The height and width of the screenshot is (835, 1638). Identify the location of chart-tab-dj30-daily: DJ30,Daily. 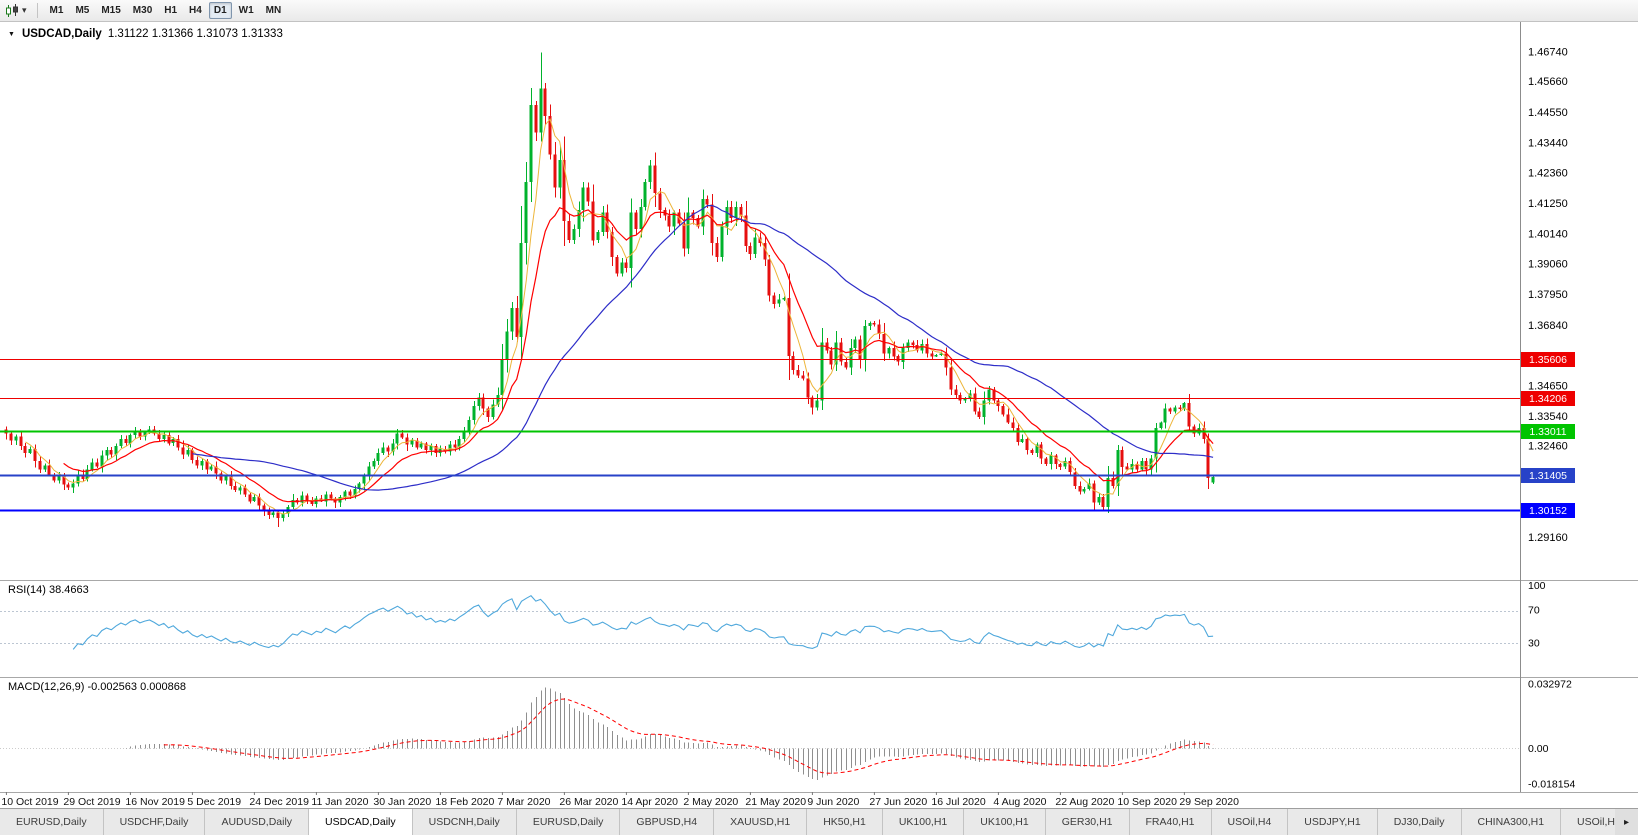
(1419, 822).